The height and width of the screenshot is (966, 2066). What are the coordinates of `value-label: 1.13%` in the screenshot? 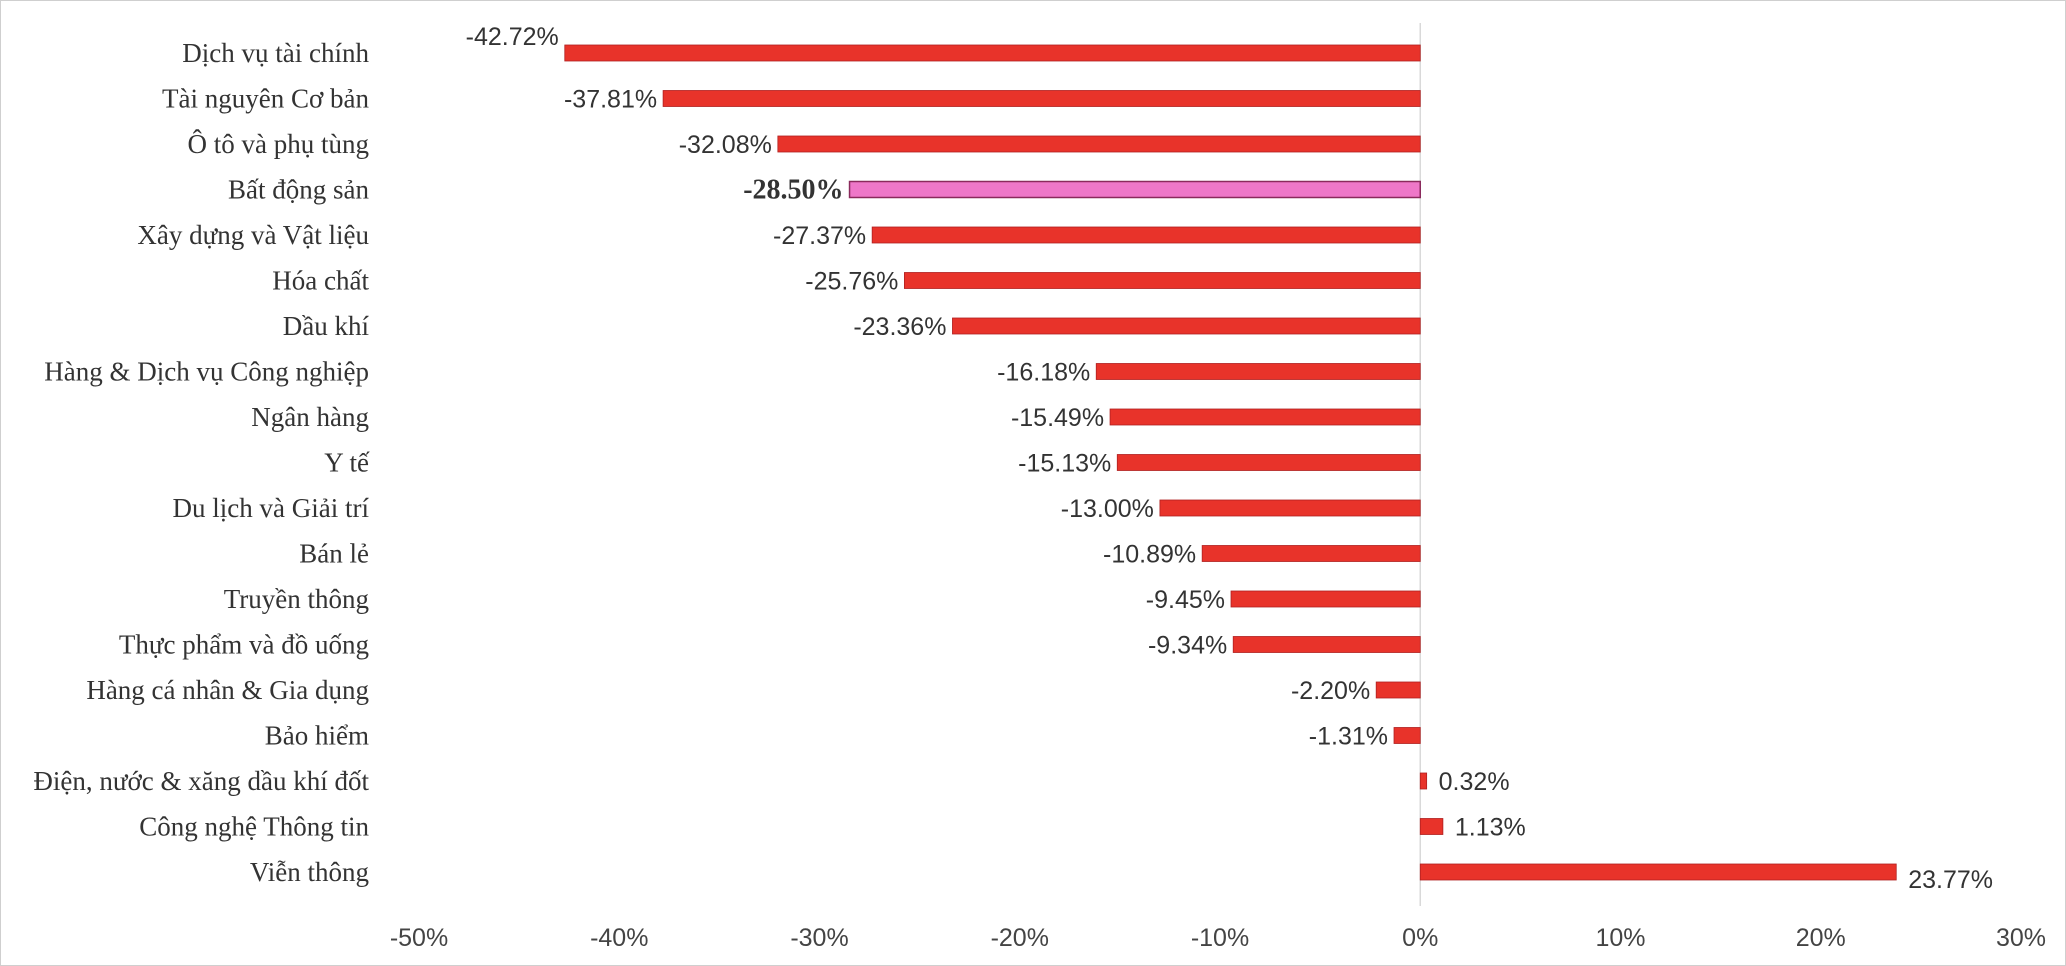 It's located at (1490, 828).